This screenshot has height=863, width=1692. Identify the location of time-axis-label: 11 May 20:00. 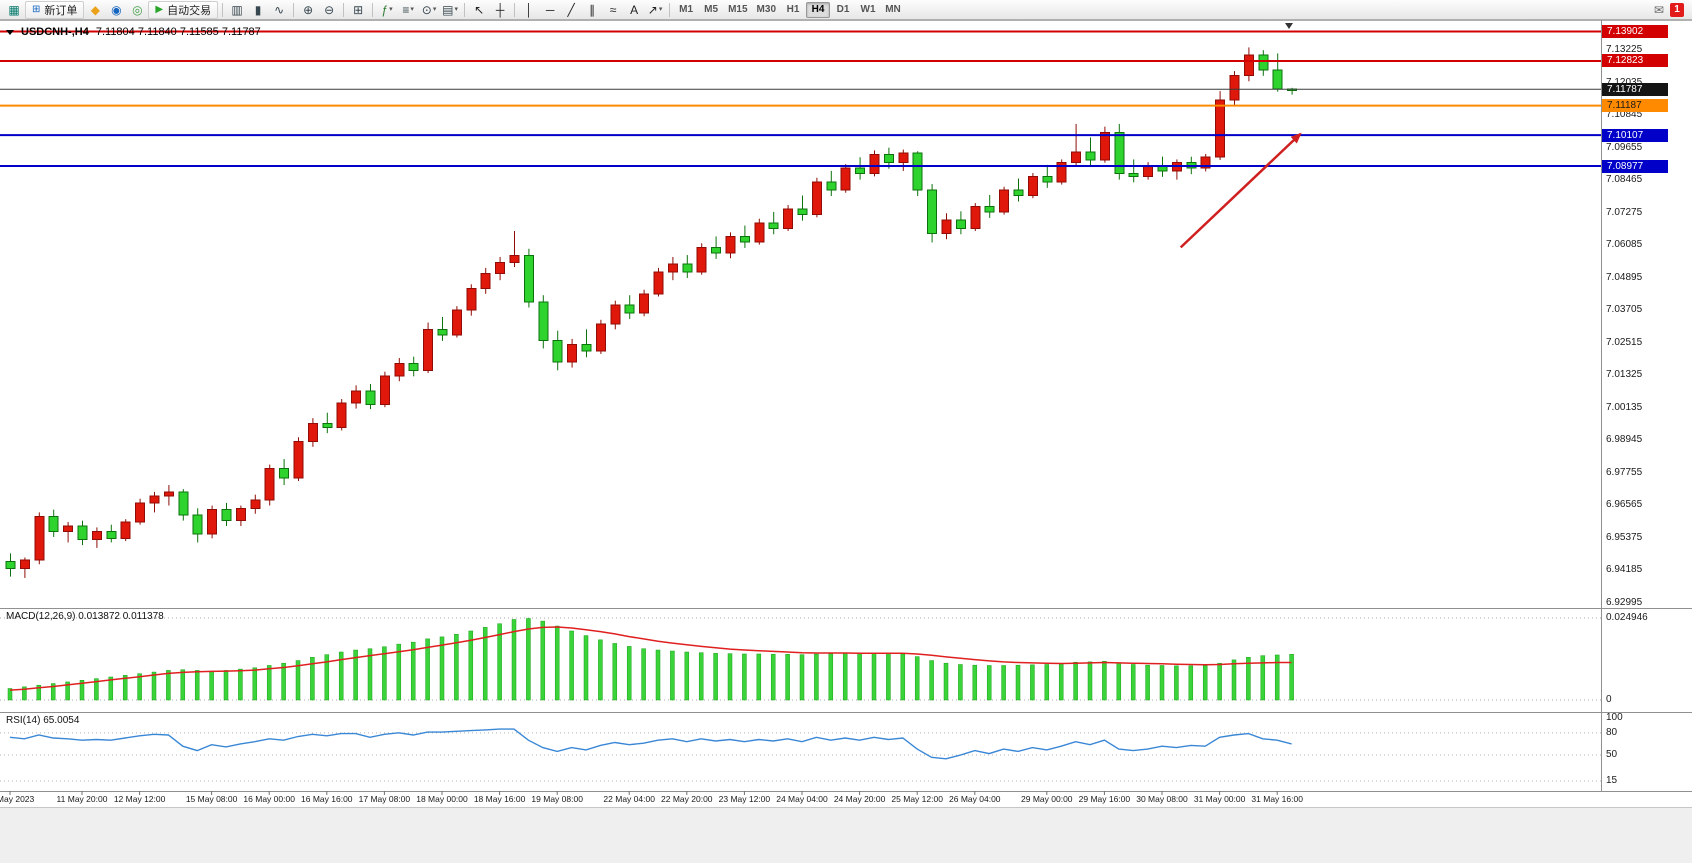
(82, 799).